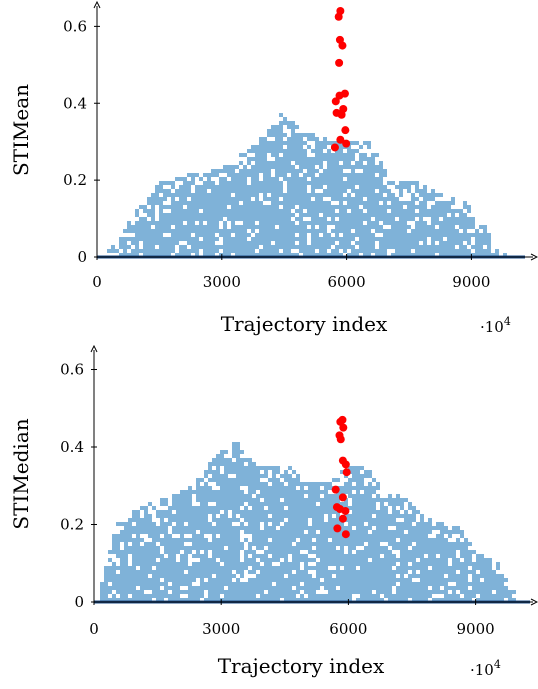  Describe the element at coordinates (21, 473) in the screenshot. I see `y-axis-label: STIMedian` at that location.